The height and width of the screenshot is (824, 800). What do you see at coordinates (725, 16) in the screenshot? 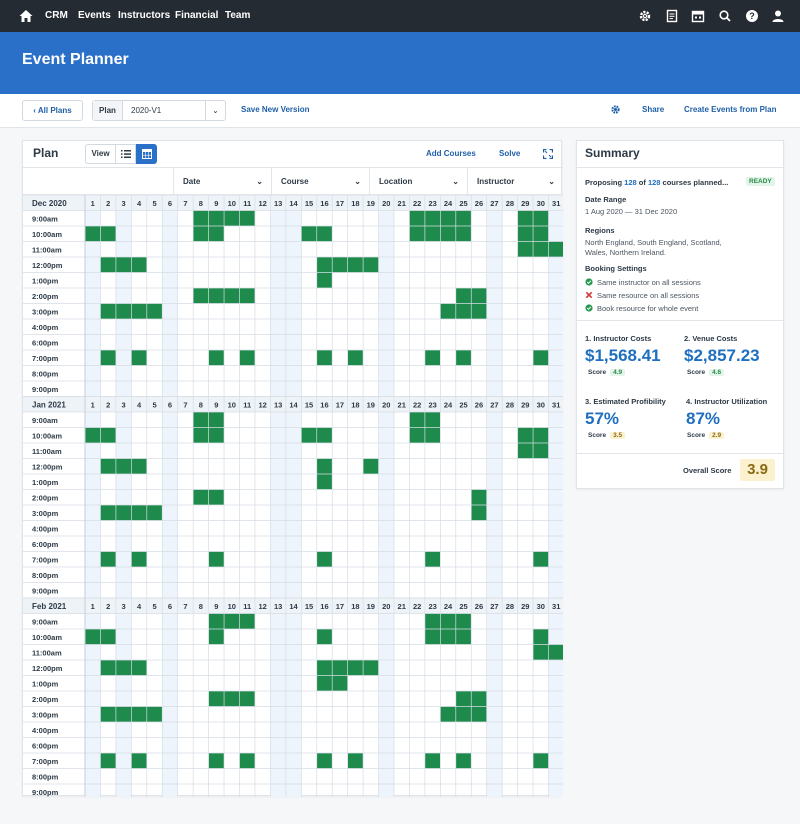
I see `search-icon` at bounding box center [725, 16].